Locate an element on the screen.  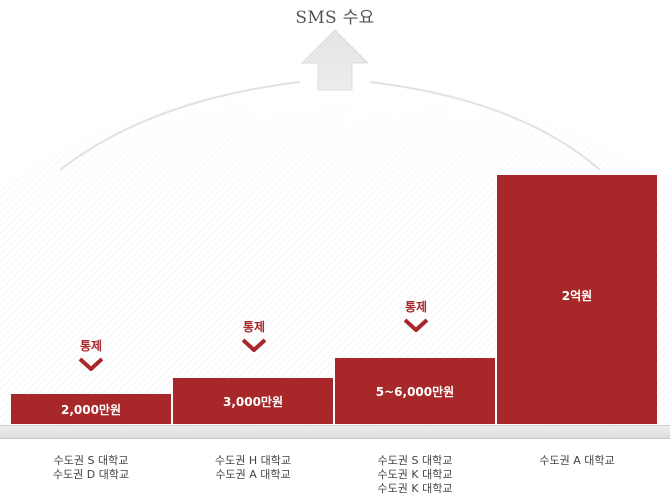
control-label-2: 통제 is located at coordinates (254, 327).